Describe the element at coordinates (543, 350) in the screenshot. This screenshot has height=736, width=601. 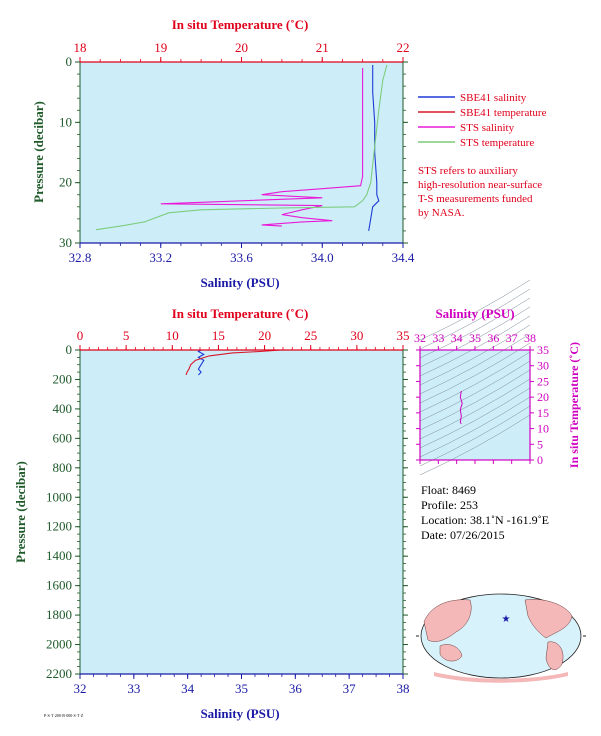
I see `ts-temp-tick-label-7: 35` at that location.